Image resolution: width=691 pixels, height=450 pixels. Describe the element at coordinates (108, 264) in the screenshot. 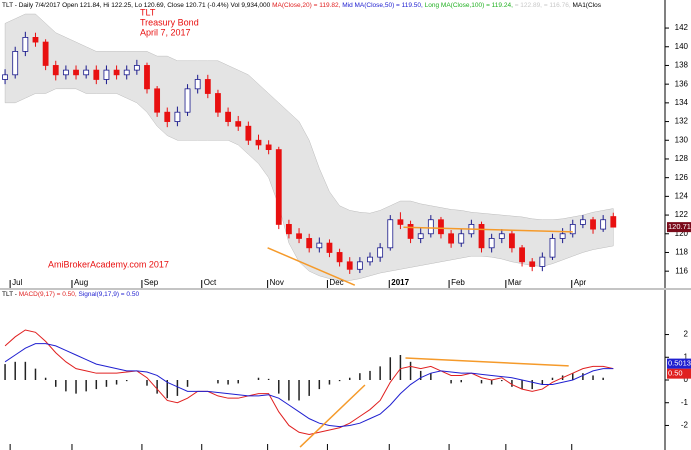

I see `watermark: AmiBrokerAcademy.com 2017` at that location.